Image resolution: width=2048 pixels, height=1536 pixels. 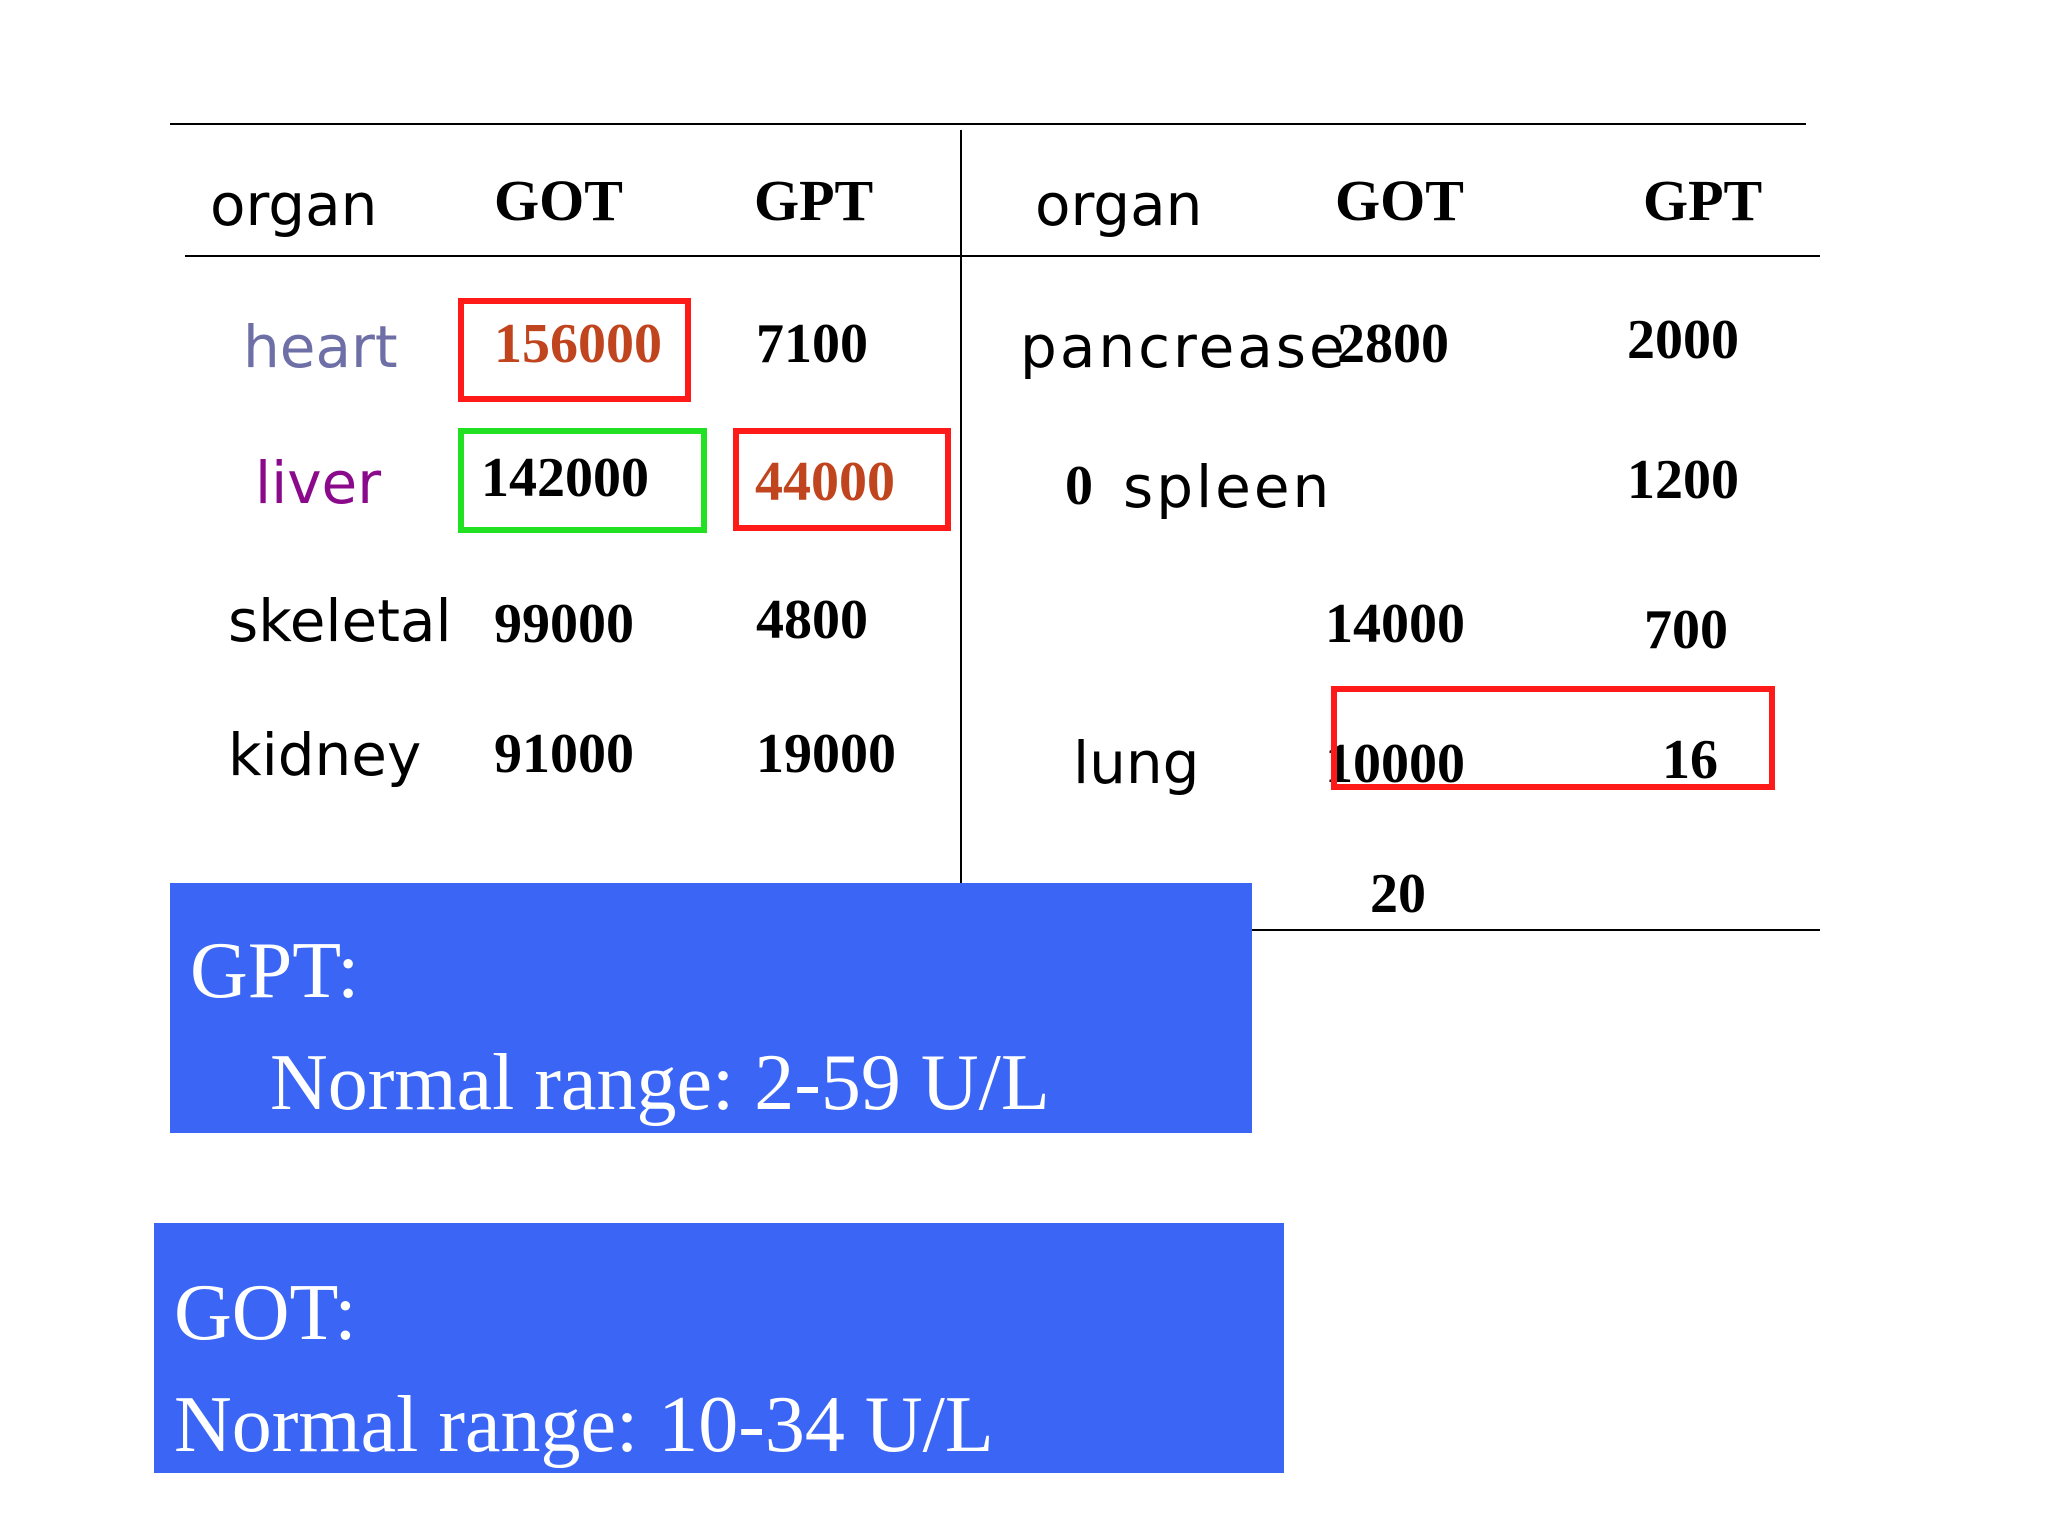 What do you see at coordinates (1393, 344) in the screenshot?
I see `pancrease-got-value: 2800` at bounding box center [1393, 344].